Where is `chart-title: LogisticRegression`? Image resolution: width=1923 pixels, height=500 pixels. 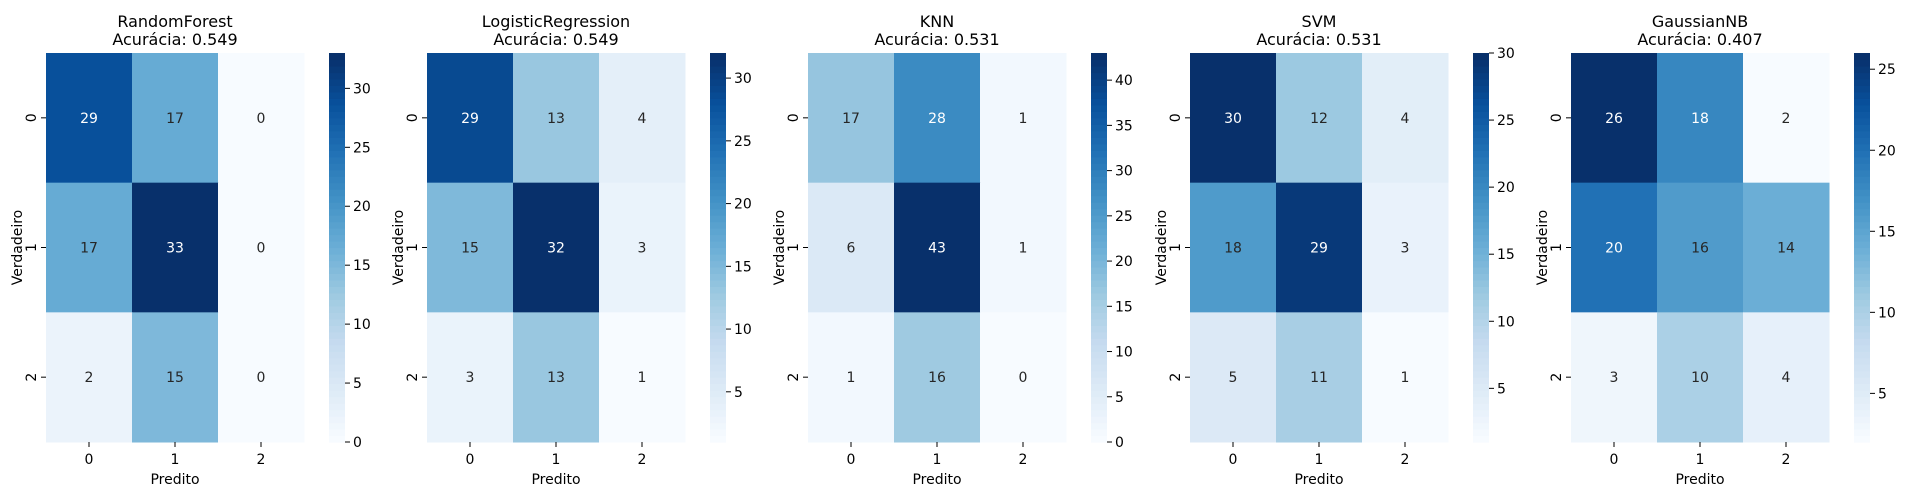 chart-title: LogisticRegression is located at coordinates (556, 21).